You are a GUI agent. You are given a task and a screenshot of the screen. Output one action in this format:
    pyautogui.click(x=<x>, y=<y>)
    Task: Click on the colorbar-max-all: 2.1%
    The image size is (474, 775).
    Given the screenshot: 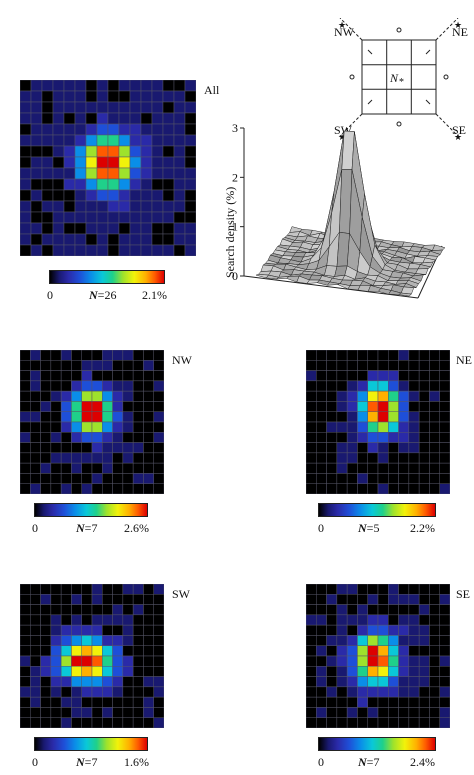 What is the action you would take?
    pyautogui.click(x=154, y=295)
    